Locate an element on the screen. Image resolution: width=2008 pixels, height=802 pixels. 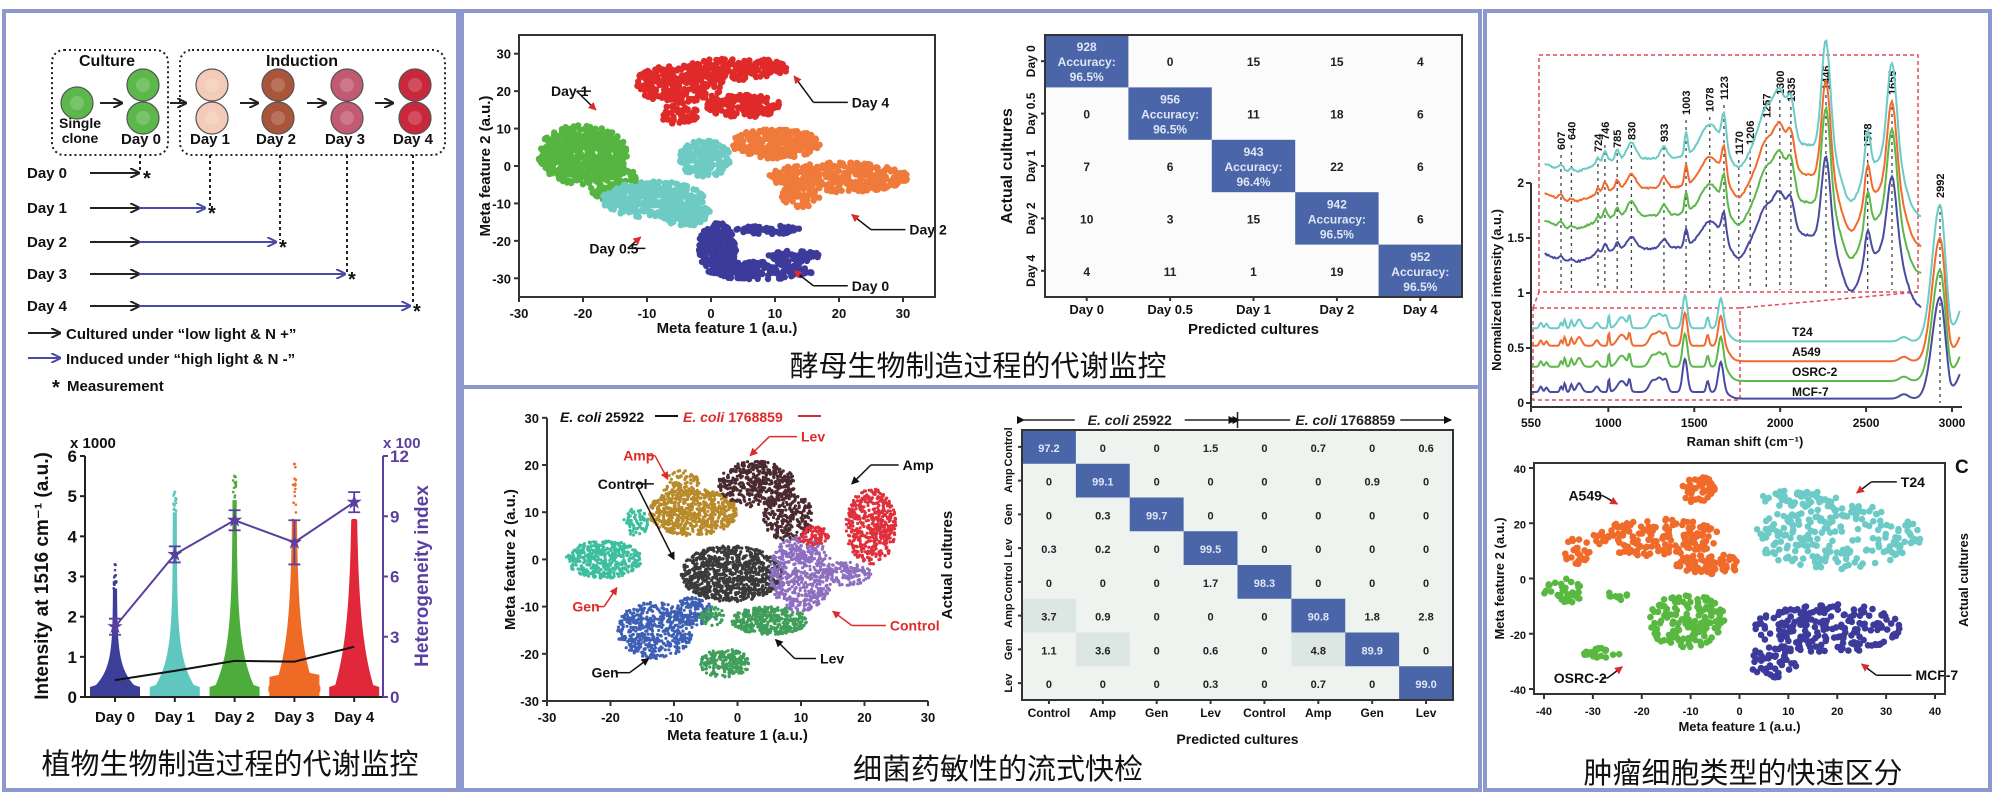
x-category-label: Day 4 is located at coordinates (1420, 309).